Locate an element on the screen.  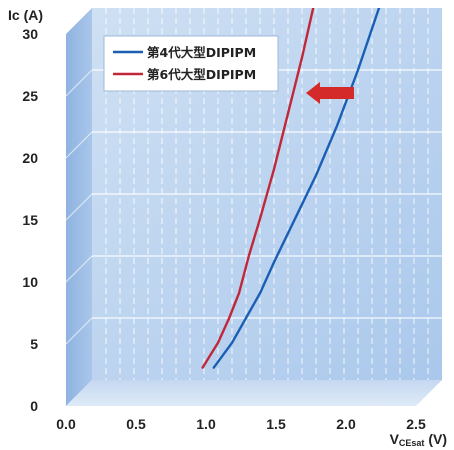
x-tick-label: 1.5 is located at coordinates (276, 424).